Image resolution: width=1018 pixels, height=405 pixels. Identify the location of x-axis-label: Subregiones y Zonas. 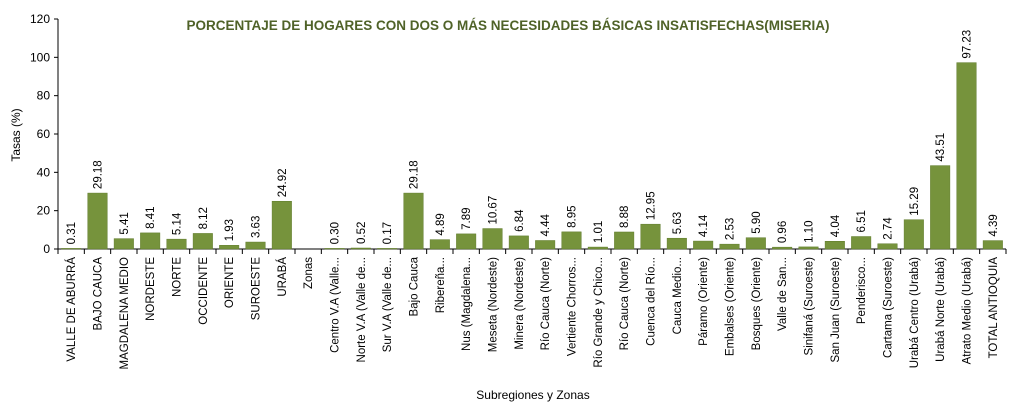
(532, 395).